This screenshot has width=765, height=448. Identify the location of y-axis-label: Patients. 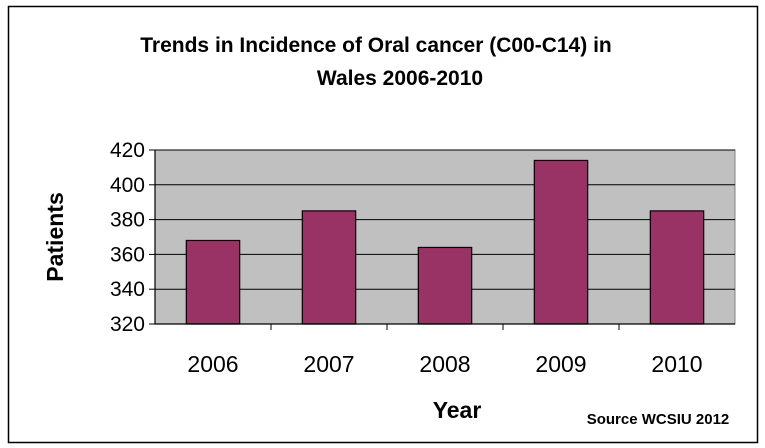
(55, 236).